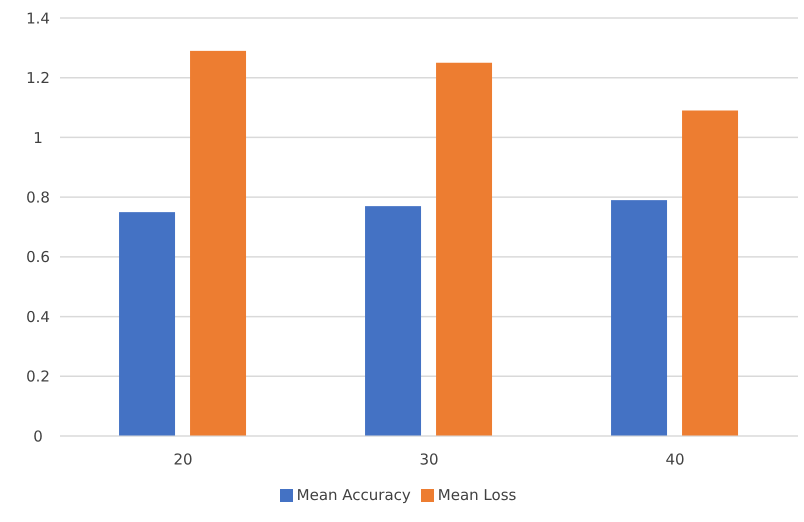 Image resolution: width=804 pixels, height=522 pixels. I want to click on y-tick-label: 1.4, so click(38, 18).